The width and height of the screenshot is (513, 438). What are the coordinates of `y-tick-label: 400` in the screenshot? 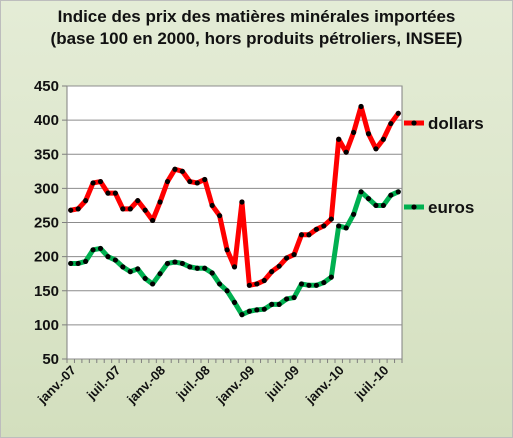 It's located at (46, 120).